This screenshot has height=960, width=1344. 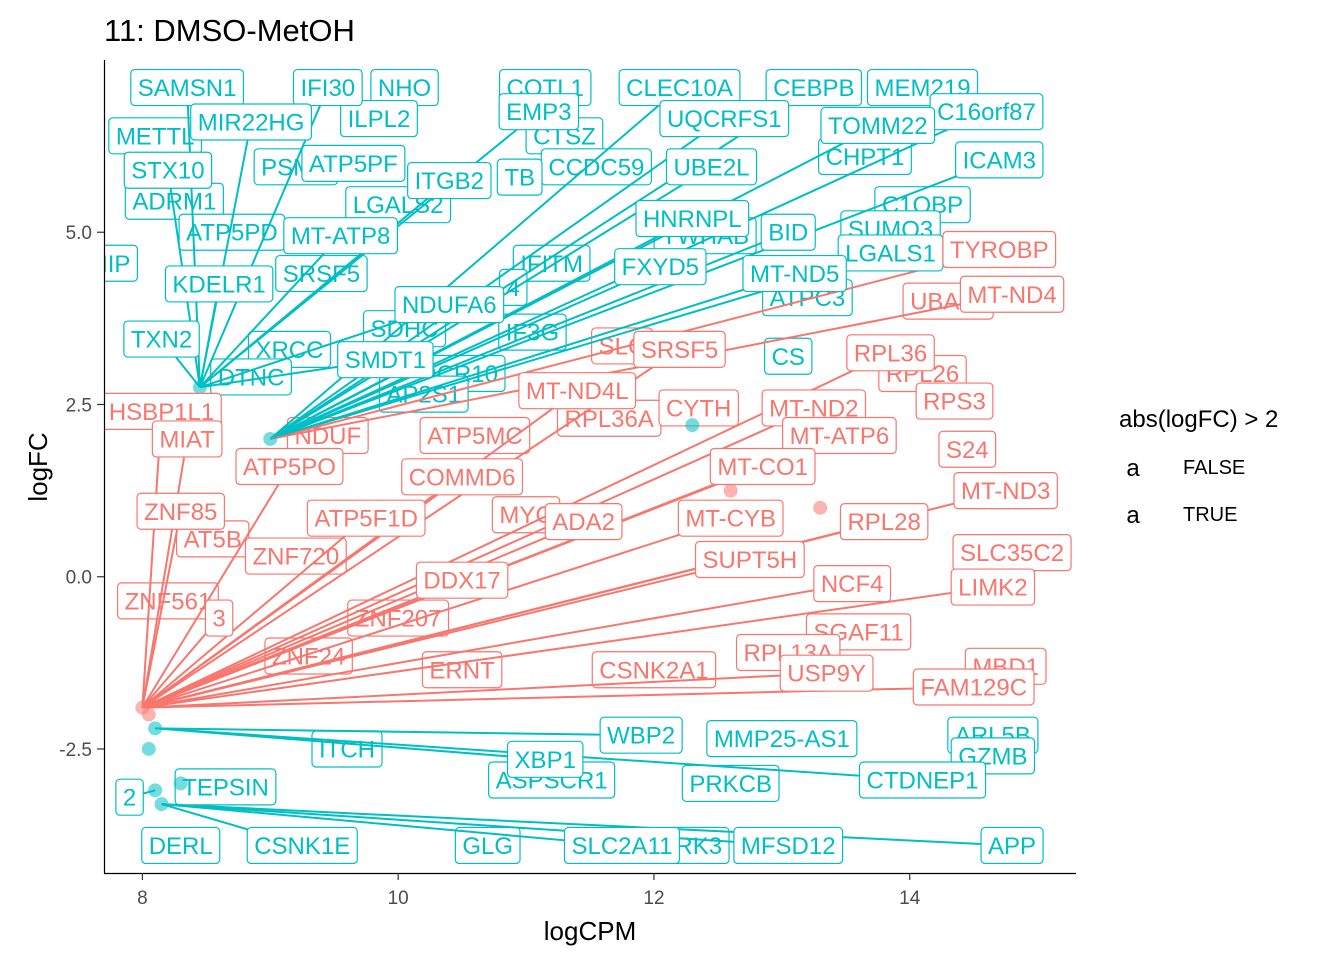 I want to click on label-c16orf87-text: C16orf87, so click(x=986, y=112).